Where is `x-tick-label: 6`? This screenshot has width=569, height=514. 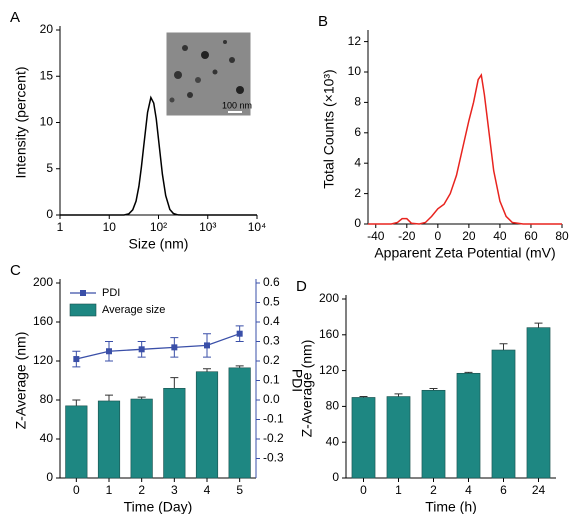
x-tick-label: 6 is located at coordinates (503, 490).